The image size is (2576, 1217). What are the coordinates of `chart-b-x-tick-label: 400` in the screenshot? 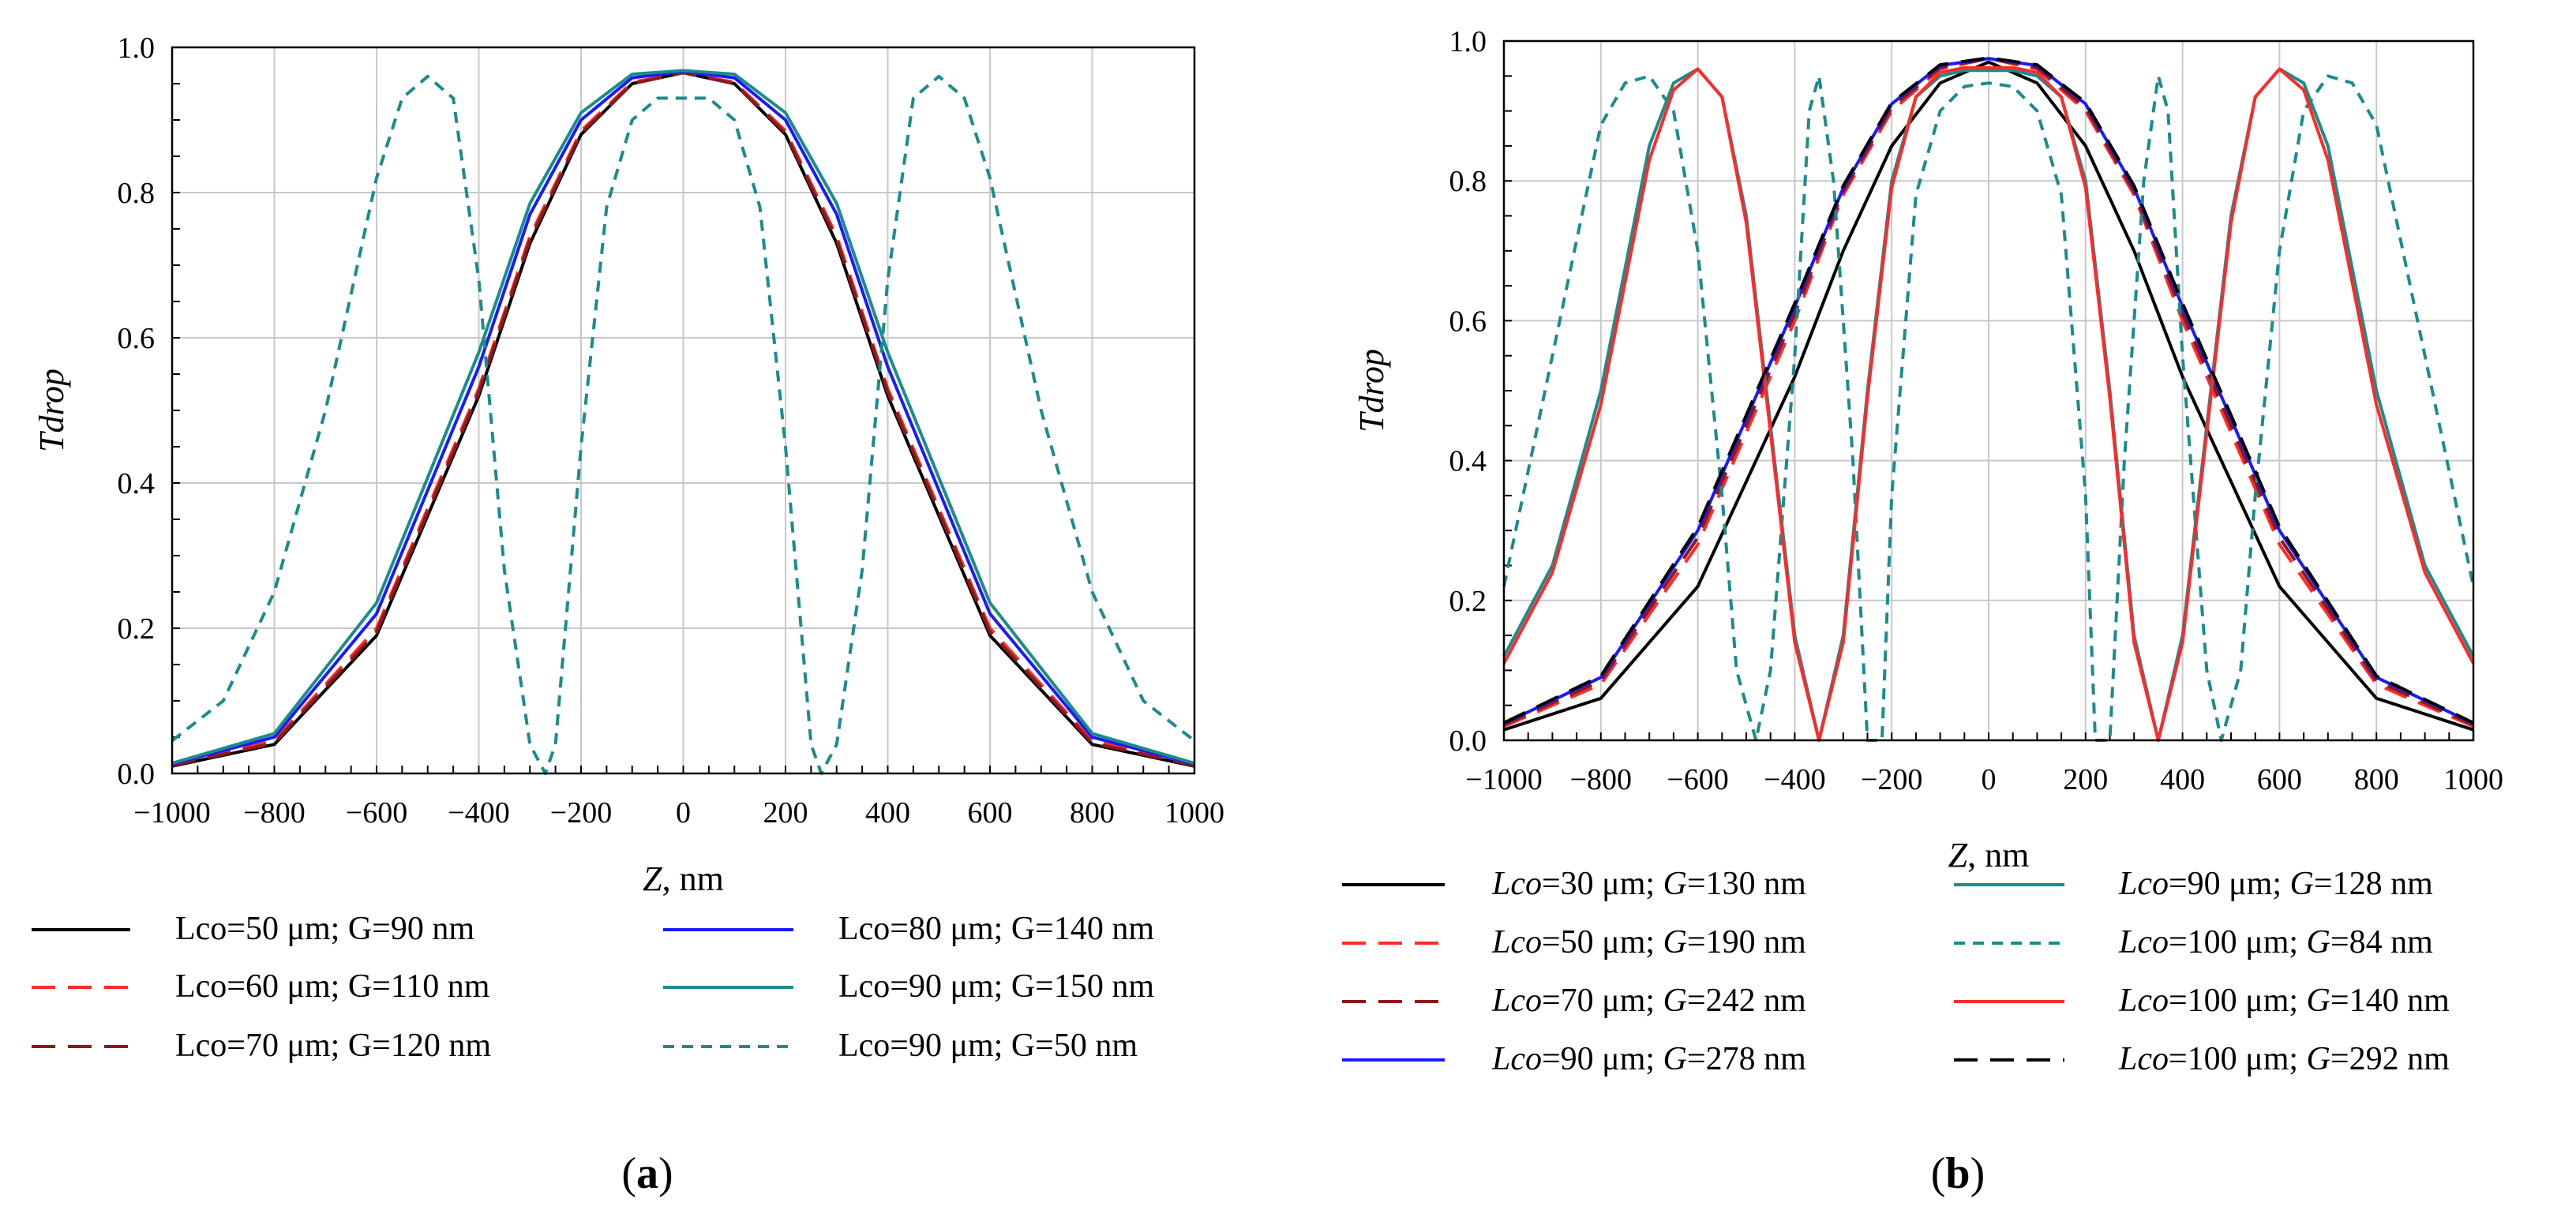 It's located at (2182, 779).